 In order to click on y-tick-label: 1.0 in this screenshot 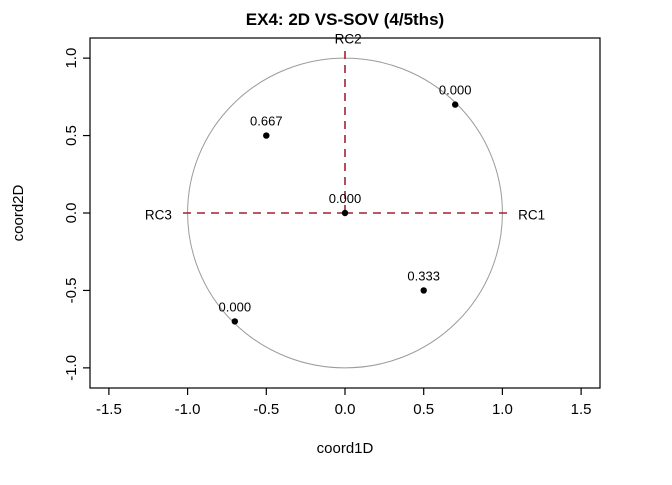, I will do `click(71, 58)`.